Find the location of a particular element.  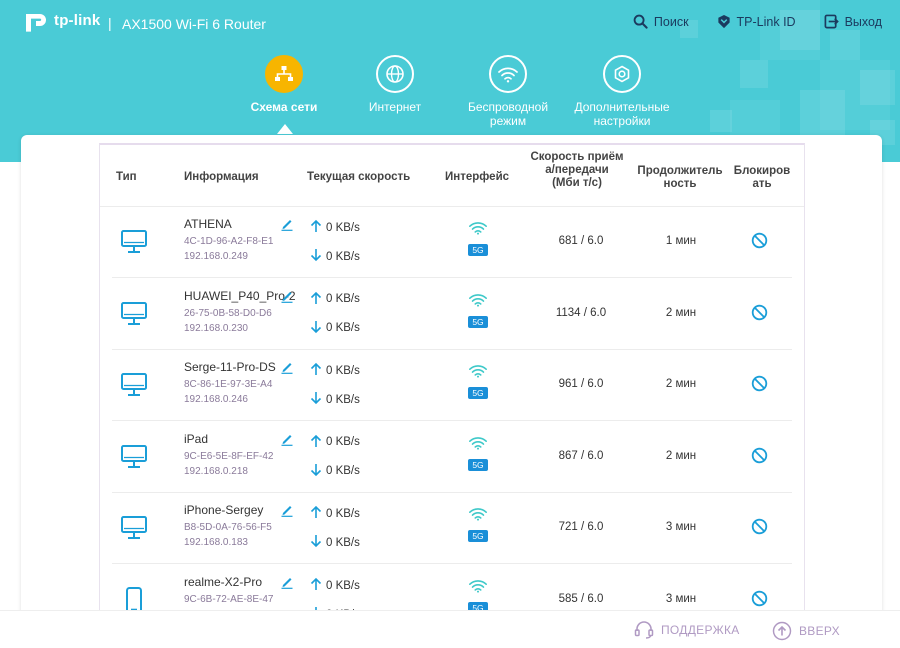

search-link: Поиск is located at coordinates (661, 21).